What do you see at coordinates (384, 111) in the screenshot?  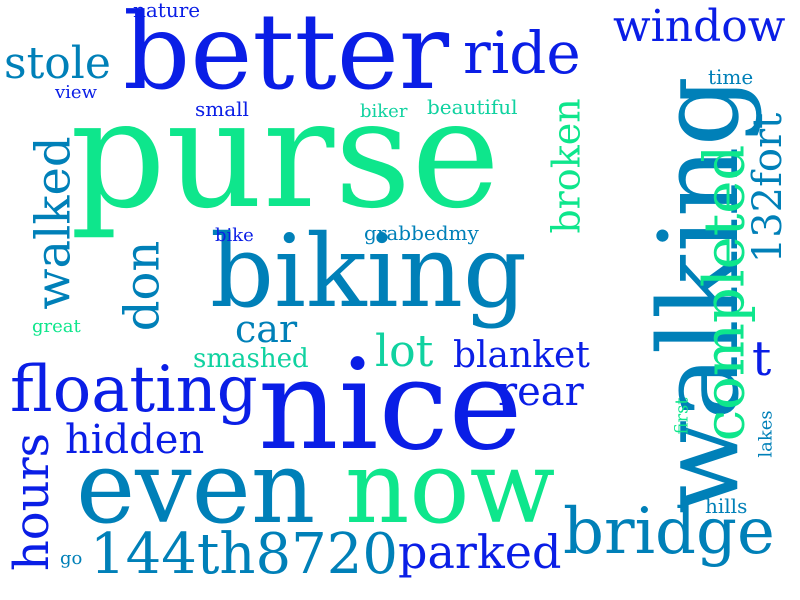 I see `word-biker: biker` at bounding box center [384, 111].